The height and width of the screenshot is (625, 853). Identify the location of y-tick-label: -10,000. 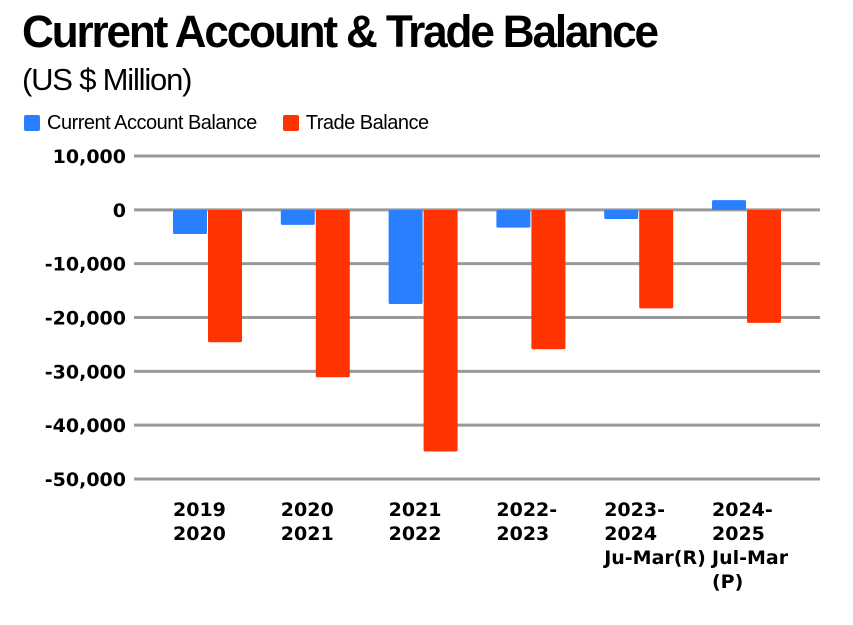
(85, 265).